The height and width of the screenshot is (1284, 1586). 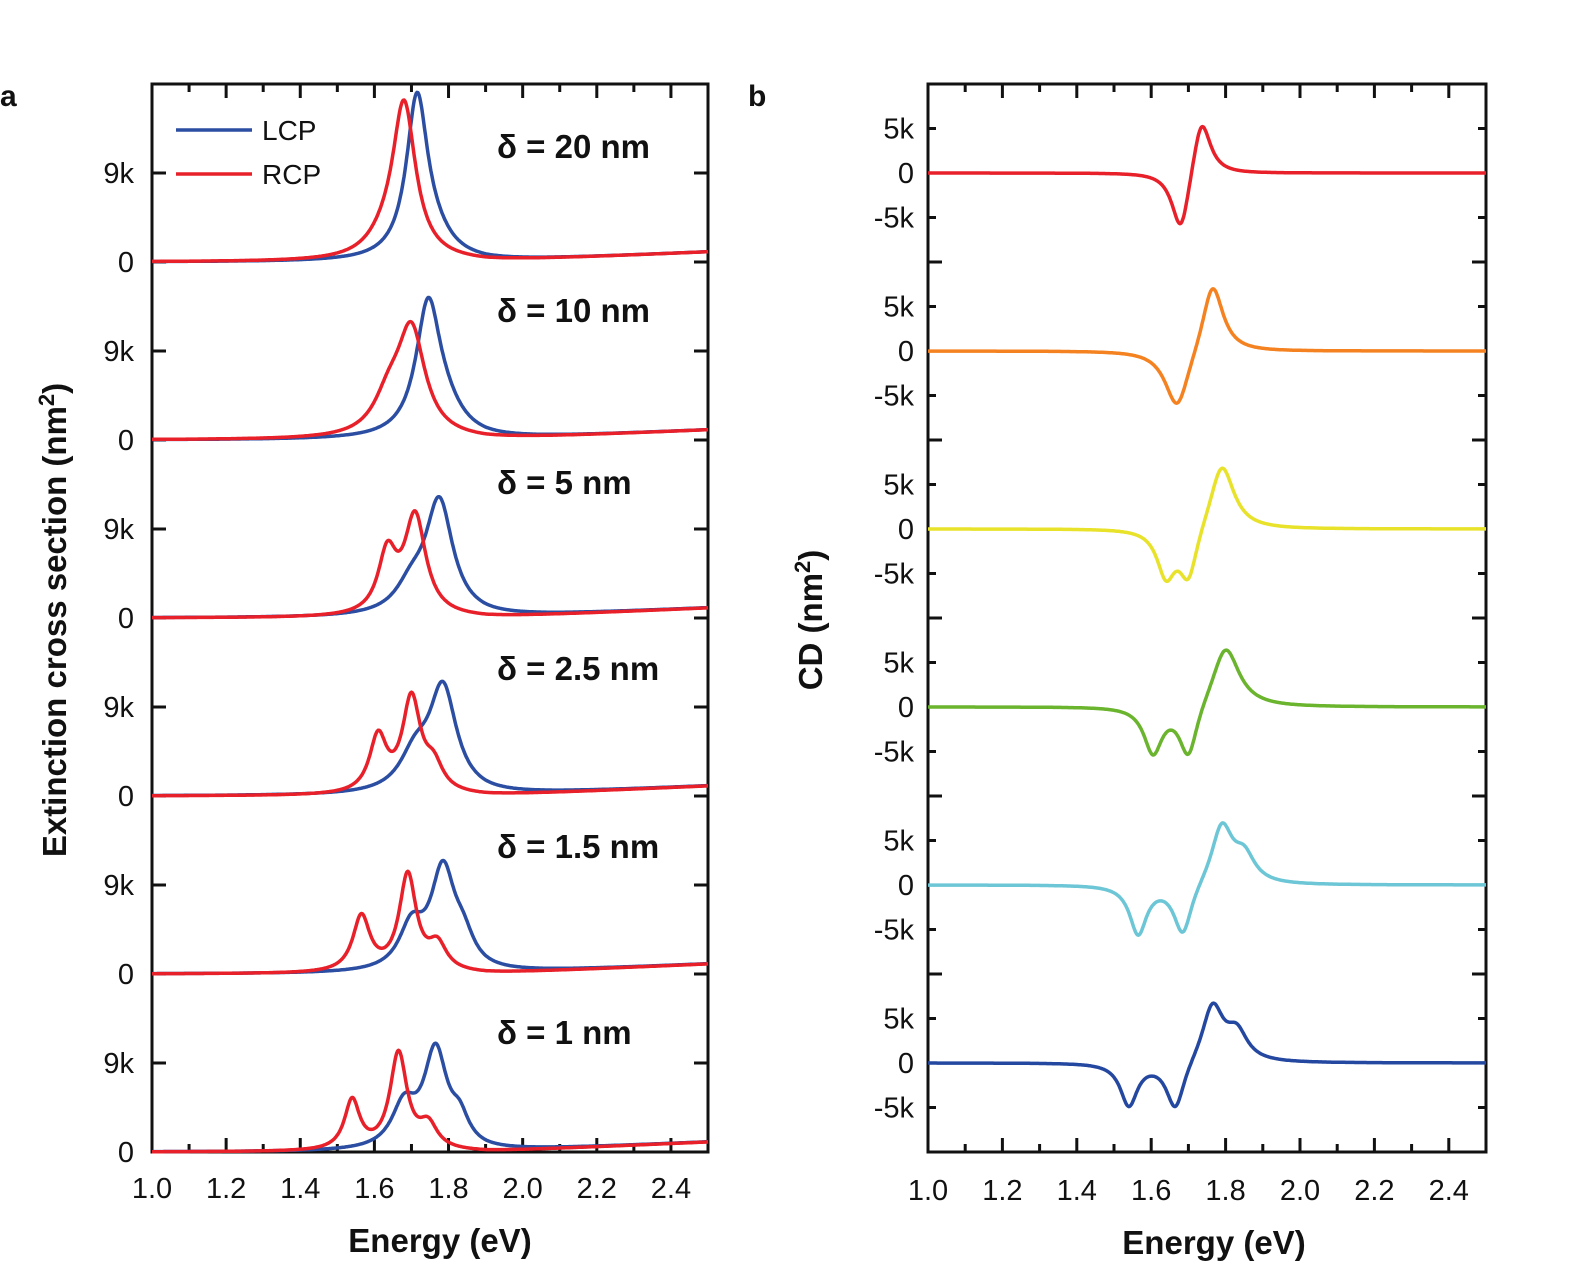 I want to click on legend-label-lcp: LCP, so click(x=289, y=130).